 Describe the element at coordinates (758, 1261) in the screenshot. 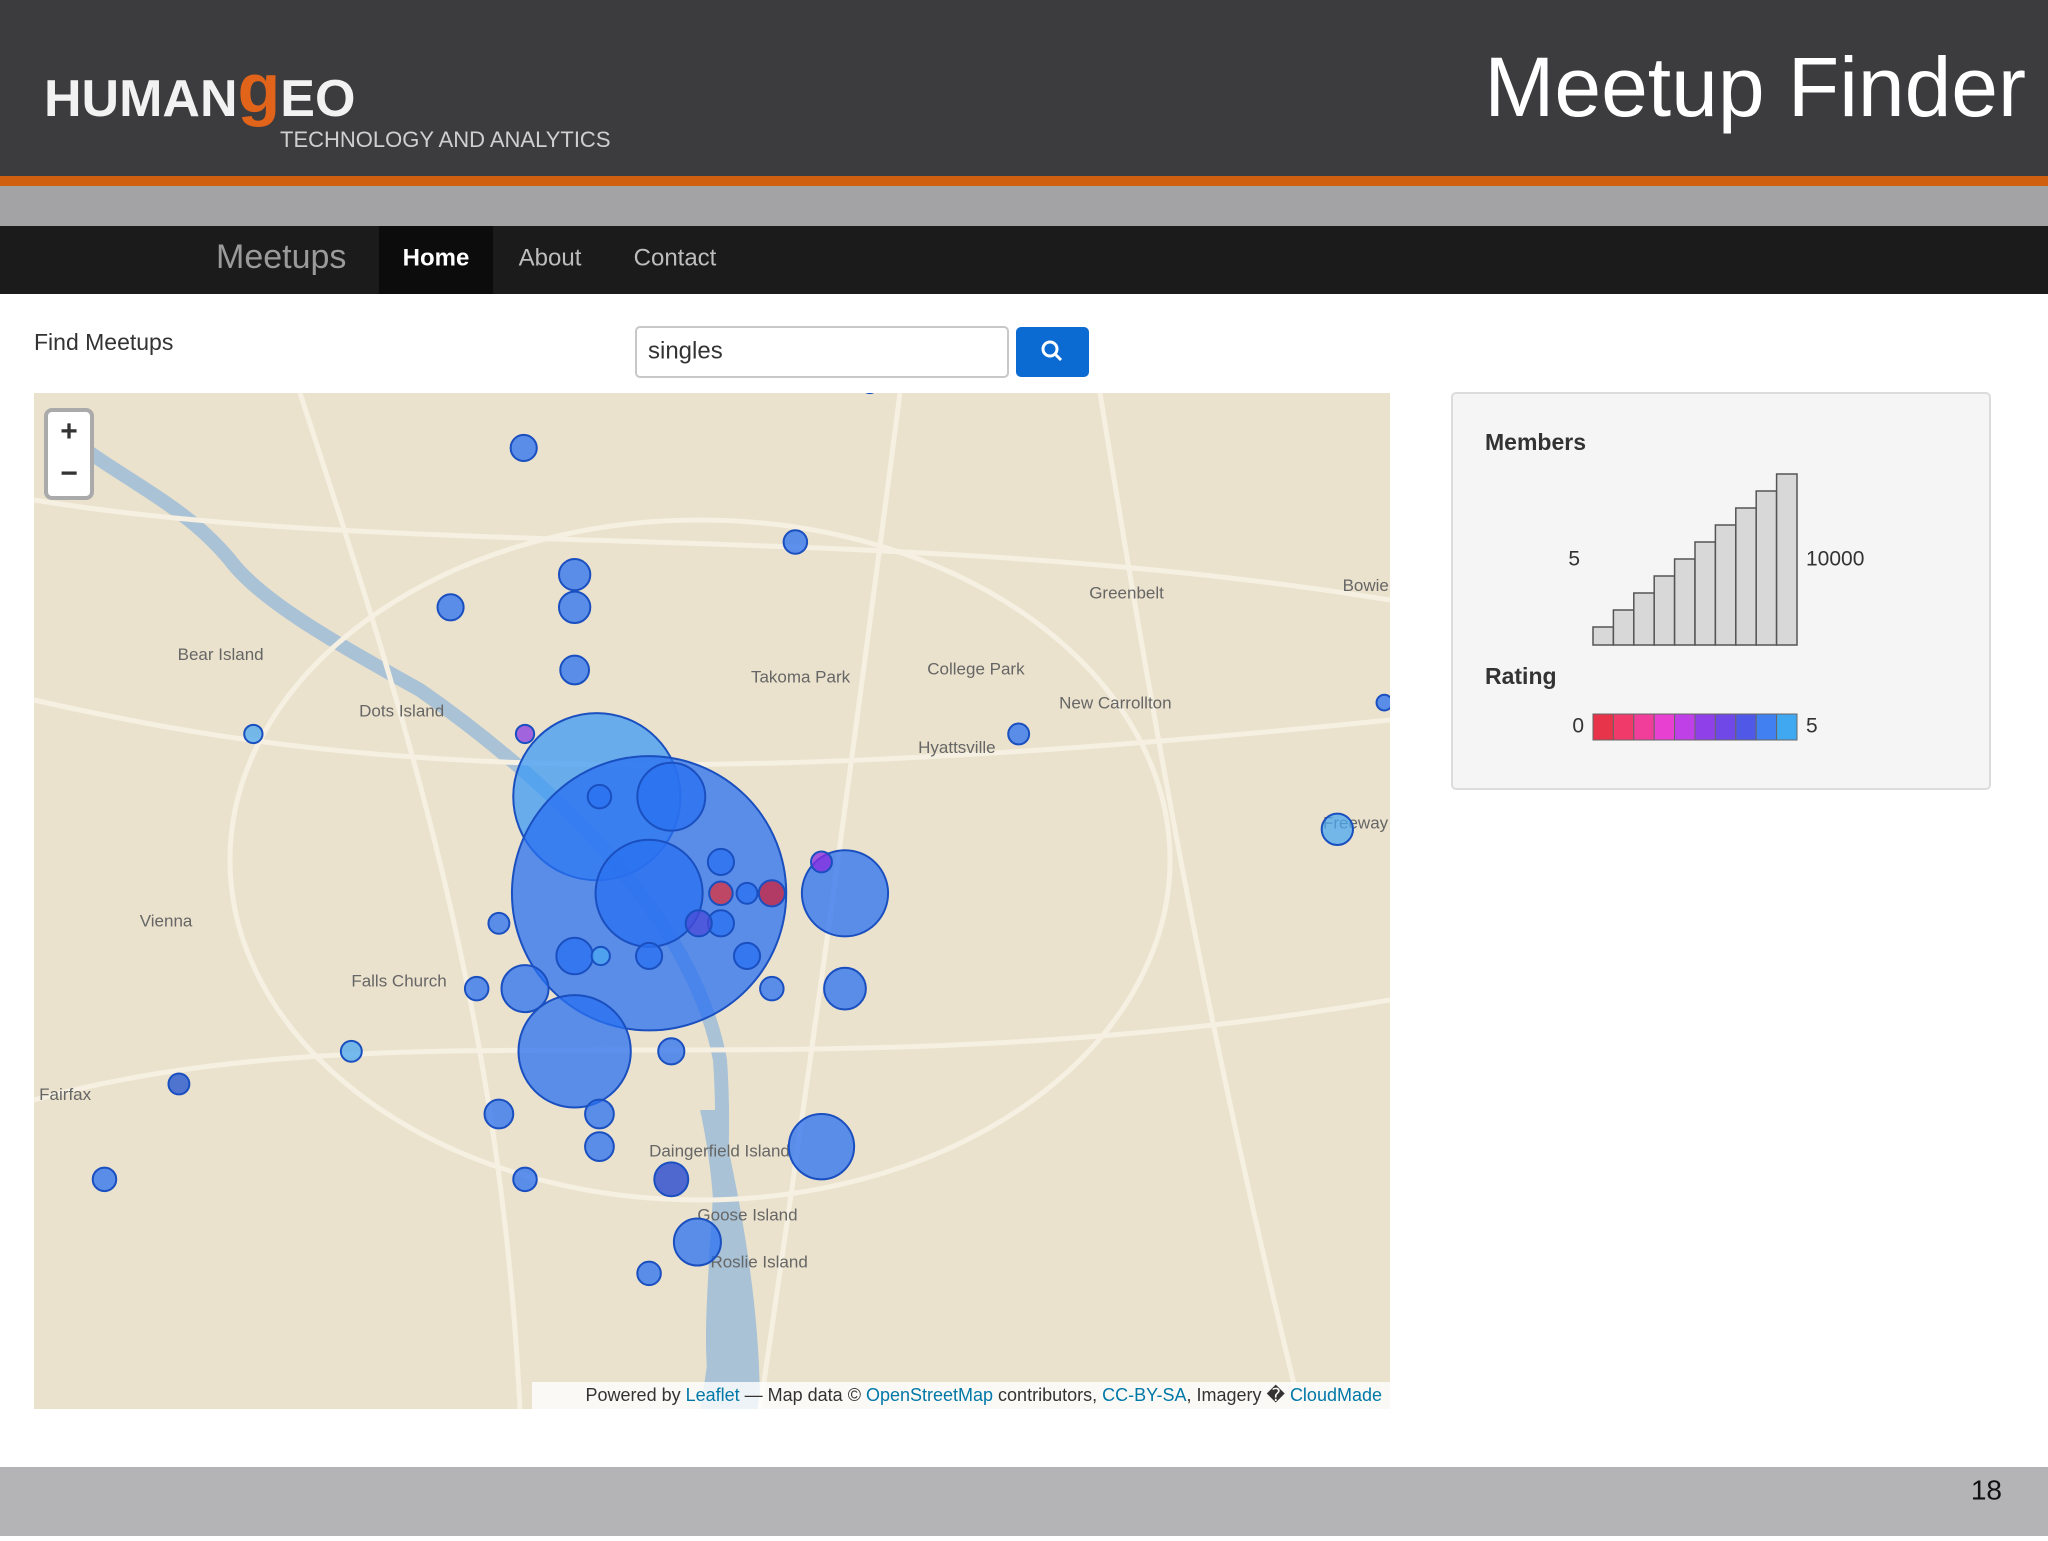

I see `map-label: Roslie Island` at that location.